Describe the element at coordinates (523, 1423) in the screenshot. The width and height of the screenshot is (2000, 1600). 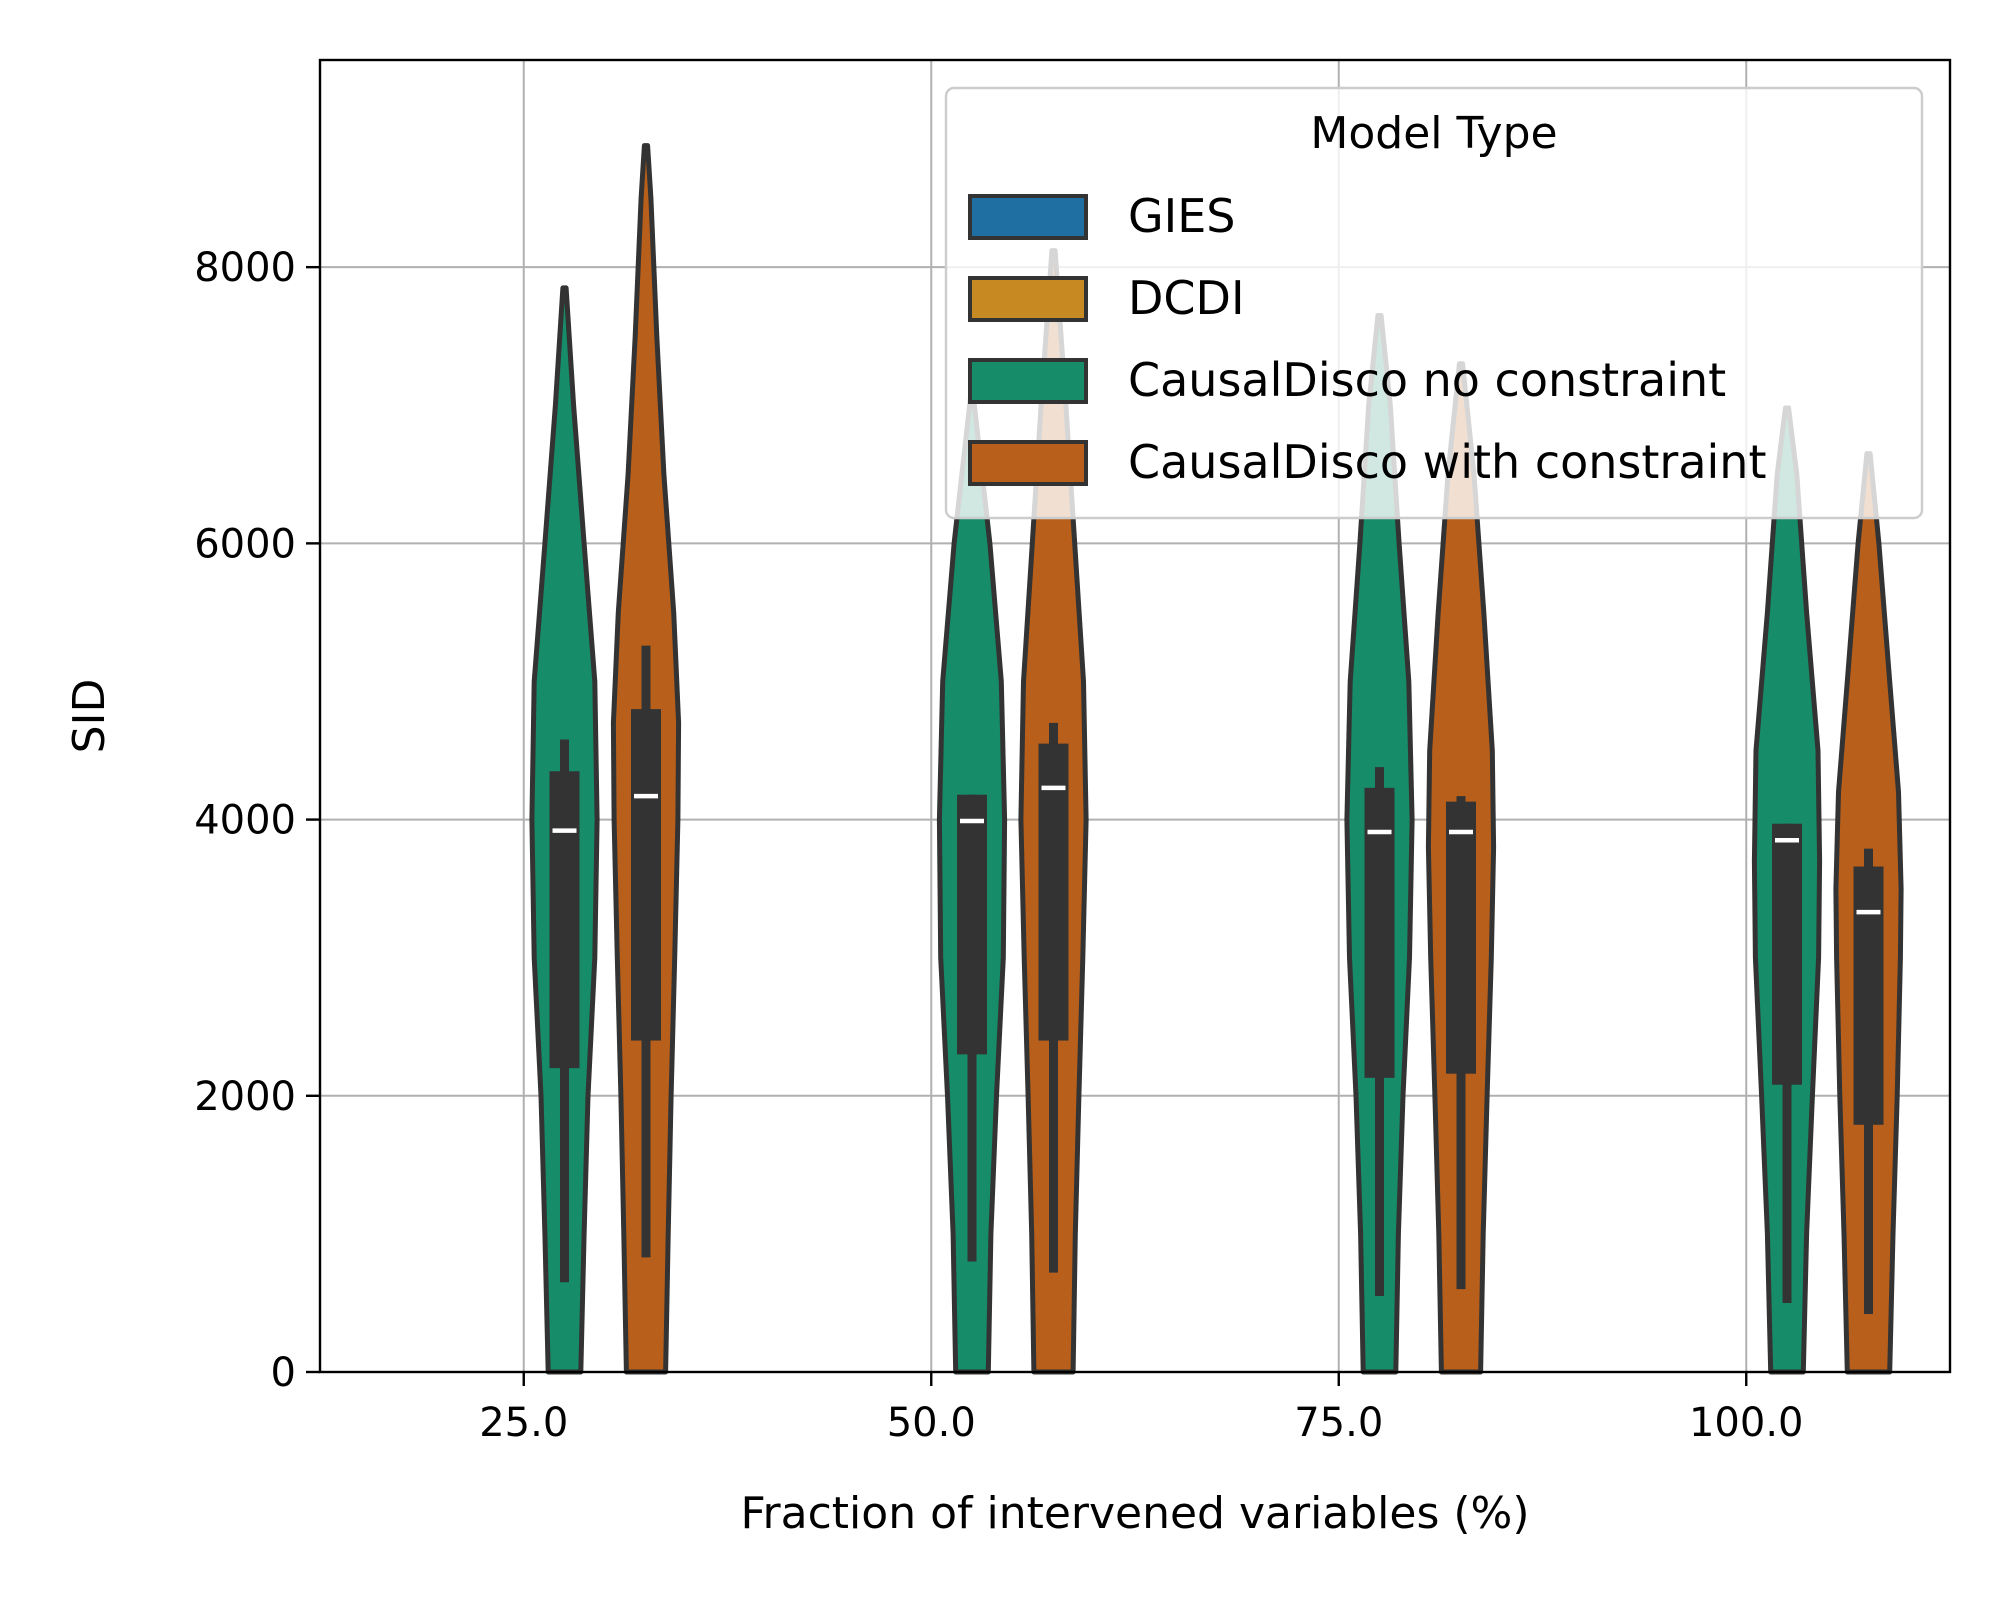
I see `x-tick-label: 25.0` at that location.